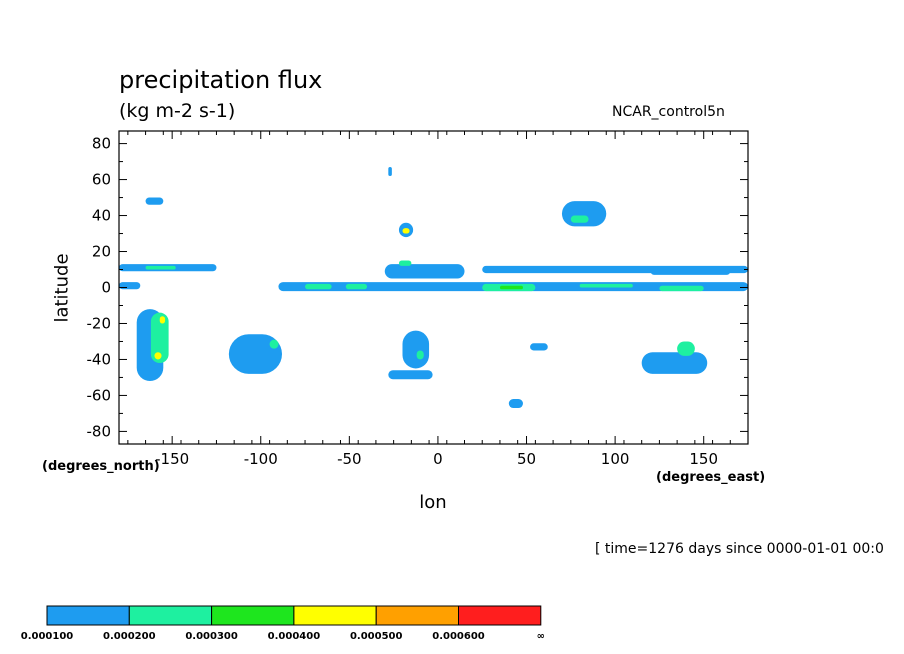 The width and height of the screenshot is (904, 654). What do you see at coordinates (541, 636) in the screenshot?
I see `colorbar-label: ∞` at bounding box center [541, 636].